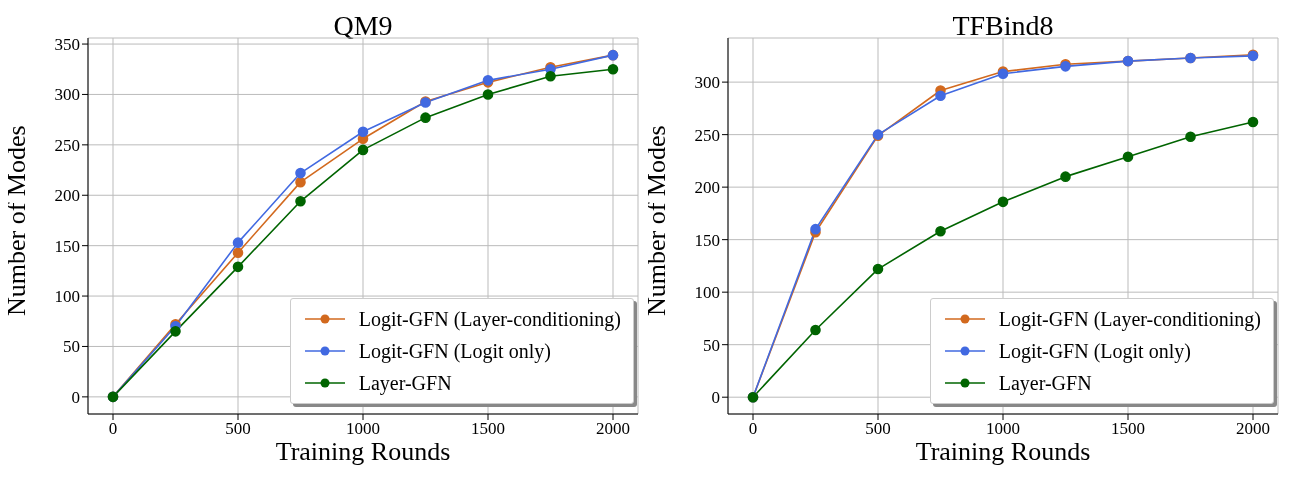 The image size is (1291, 477). Describe the element at coordinates (363, 26) in the screenshot. I see `chart-title: QM9` at that location.